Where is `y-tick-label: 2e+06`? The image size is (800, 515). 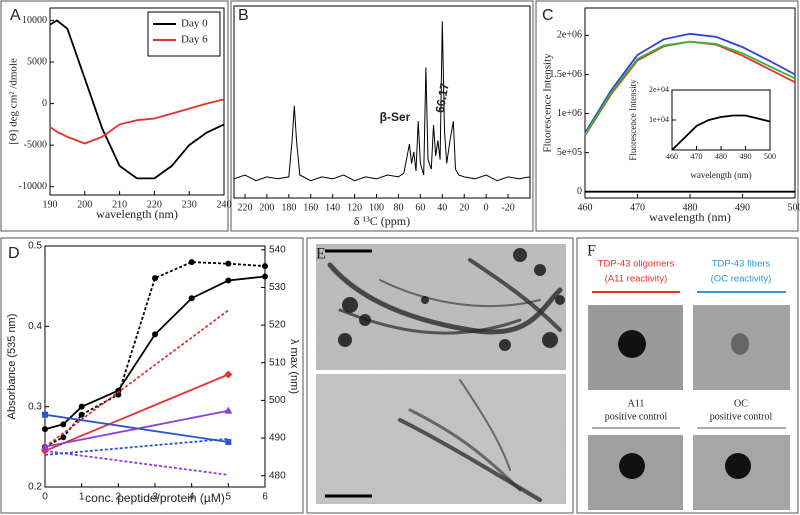
y-tick-label: 2e+06 is located at coordinates (569, 35).